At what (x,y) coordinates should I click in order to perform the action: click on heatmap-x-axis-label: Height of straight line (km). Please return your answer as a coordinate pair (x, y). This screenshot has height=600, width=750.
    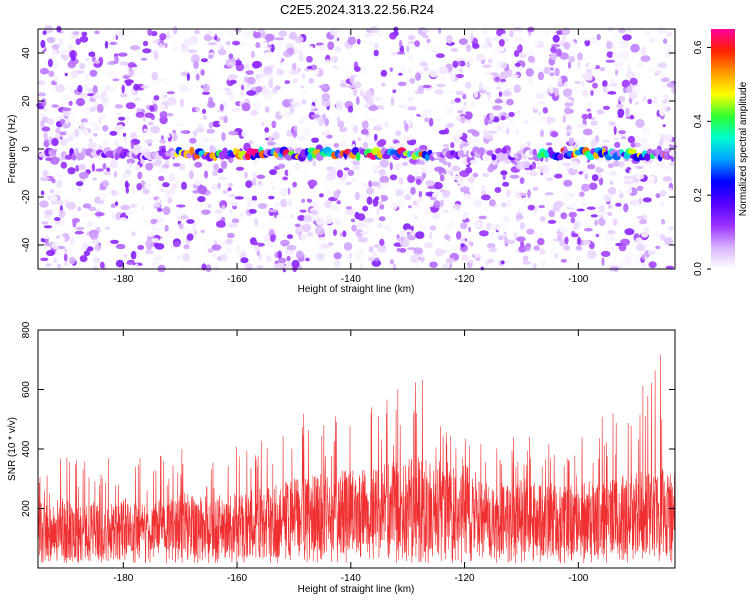
    Looking at the image, I should click on (356, 289).